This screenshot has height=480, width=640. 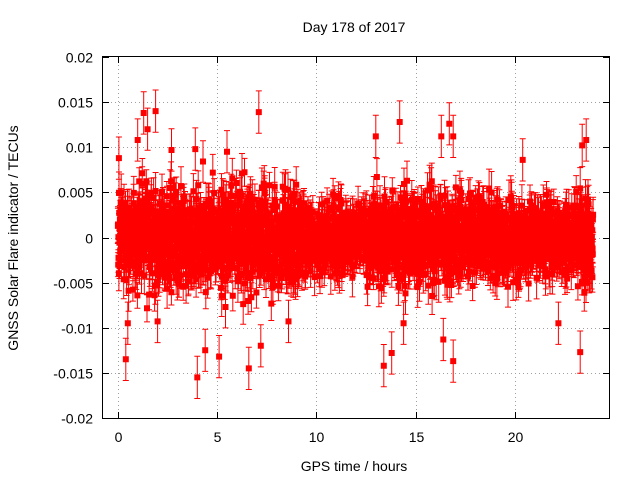 What do you see at coordinates (77, 419) in the screenshot?
I see `y-tick-label: -0.02` at bounding box center [77, 419].